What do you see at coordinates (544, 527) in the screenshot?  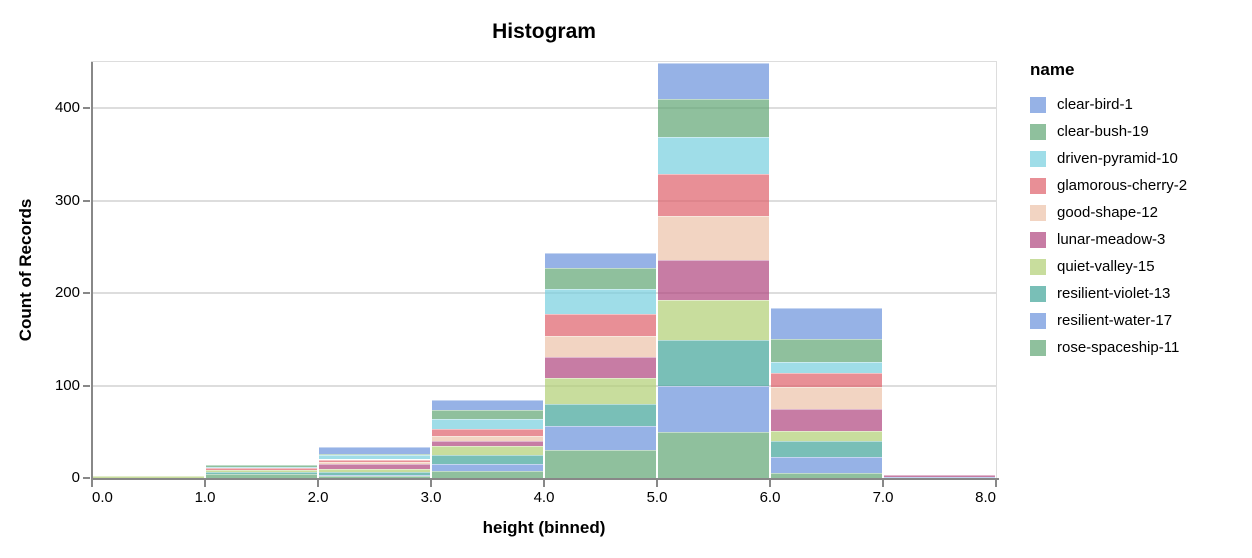 I see `x-axis-title: height (binned)` at bounding box center [544, 527].